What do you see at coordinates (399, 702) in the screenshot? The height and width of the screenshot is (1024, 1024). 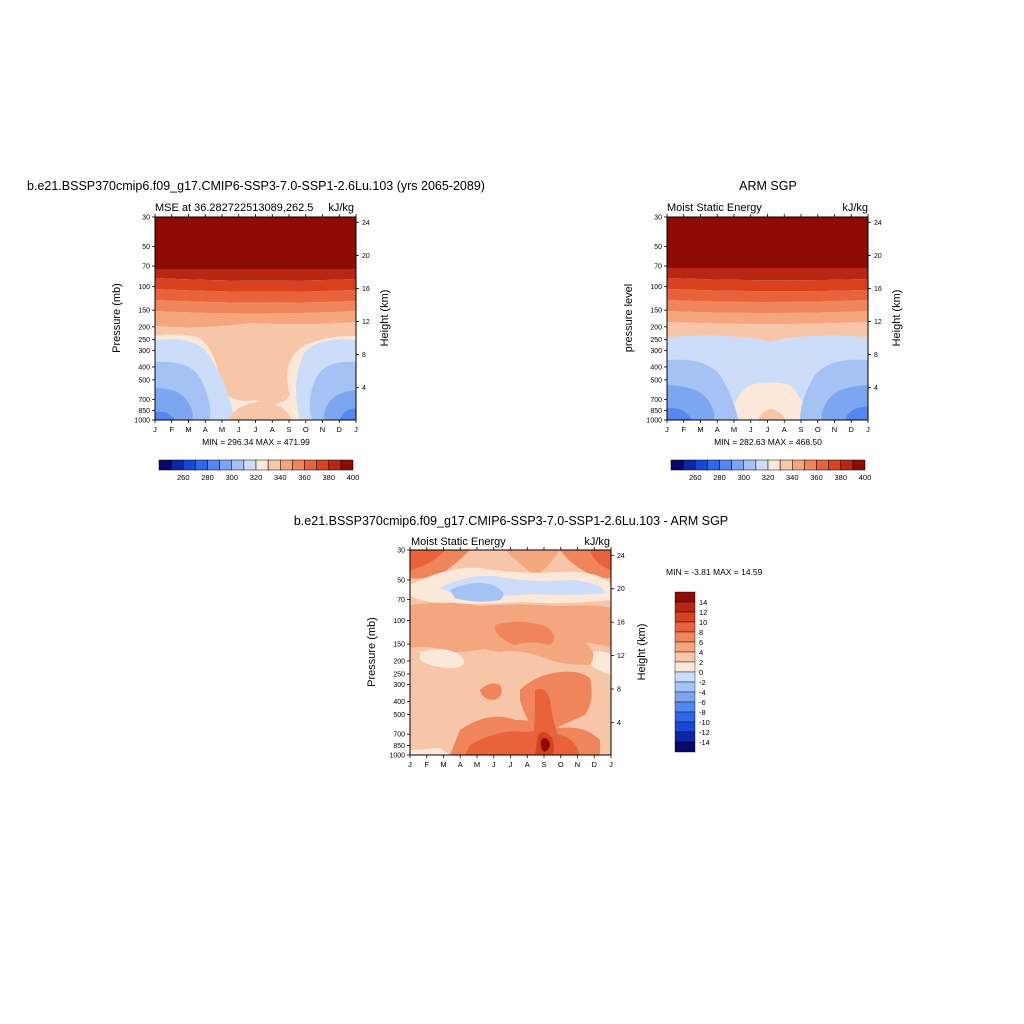 I see `y-tick-label: 400` at bounding box center [399, 702].